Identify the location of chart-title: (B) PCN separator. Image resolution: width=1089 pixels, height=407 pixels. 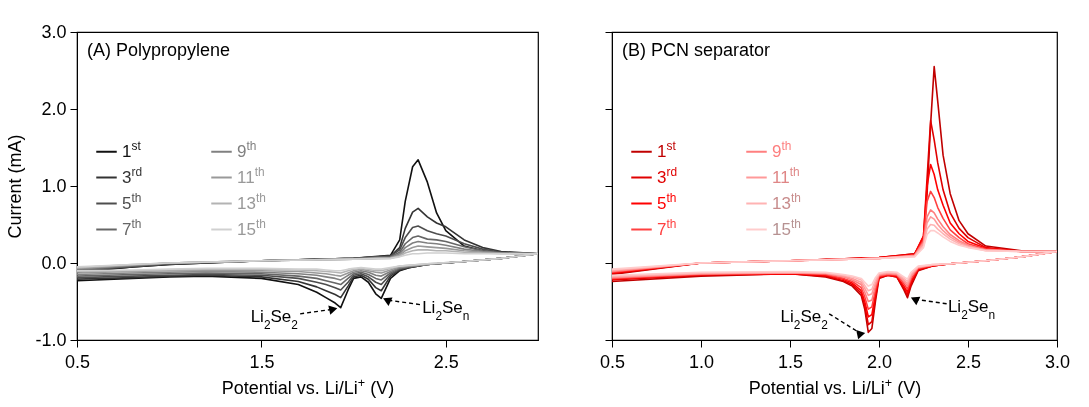
(696, 50).